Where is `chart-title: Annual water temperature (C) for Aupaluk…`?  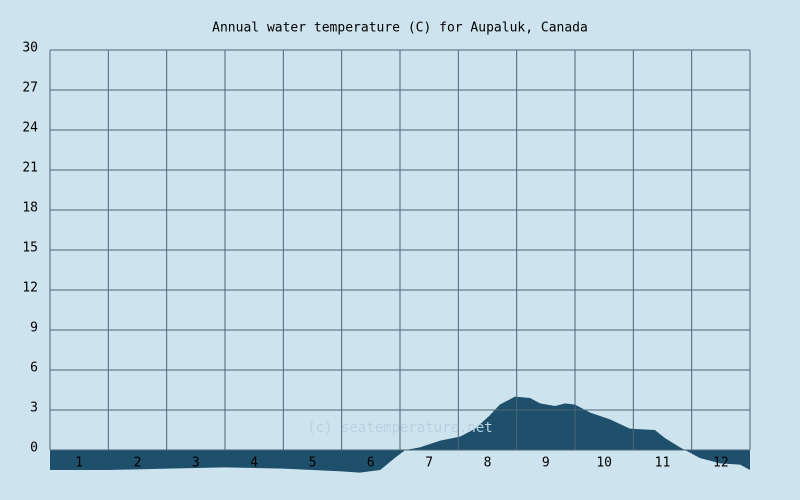 chart-title: Annual water temperature (C) for Aupaluk… is located at coordinates (400, 28).